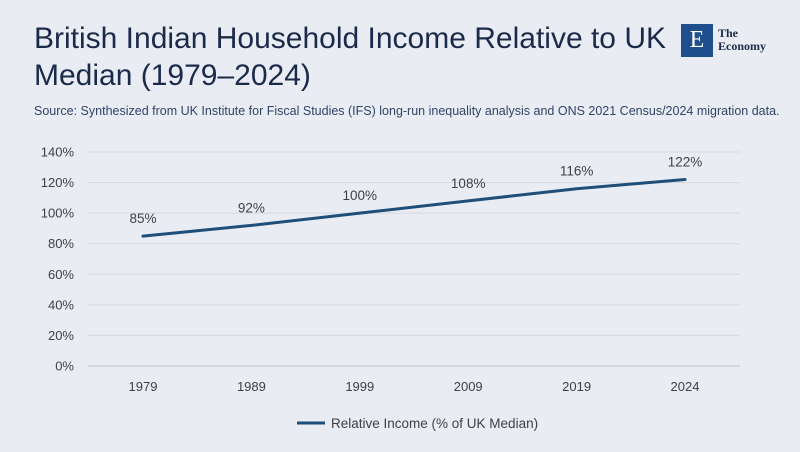  Describe the element at coordinates (697, 40) in the screenshot. I see `logo-mark: E` at that location.